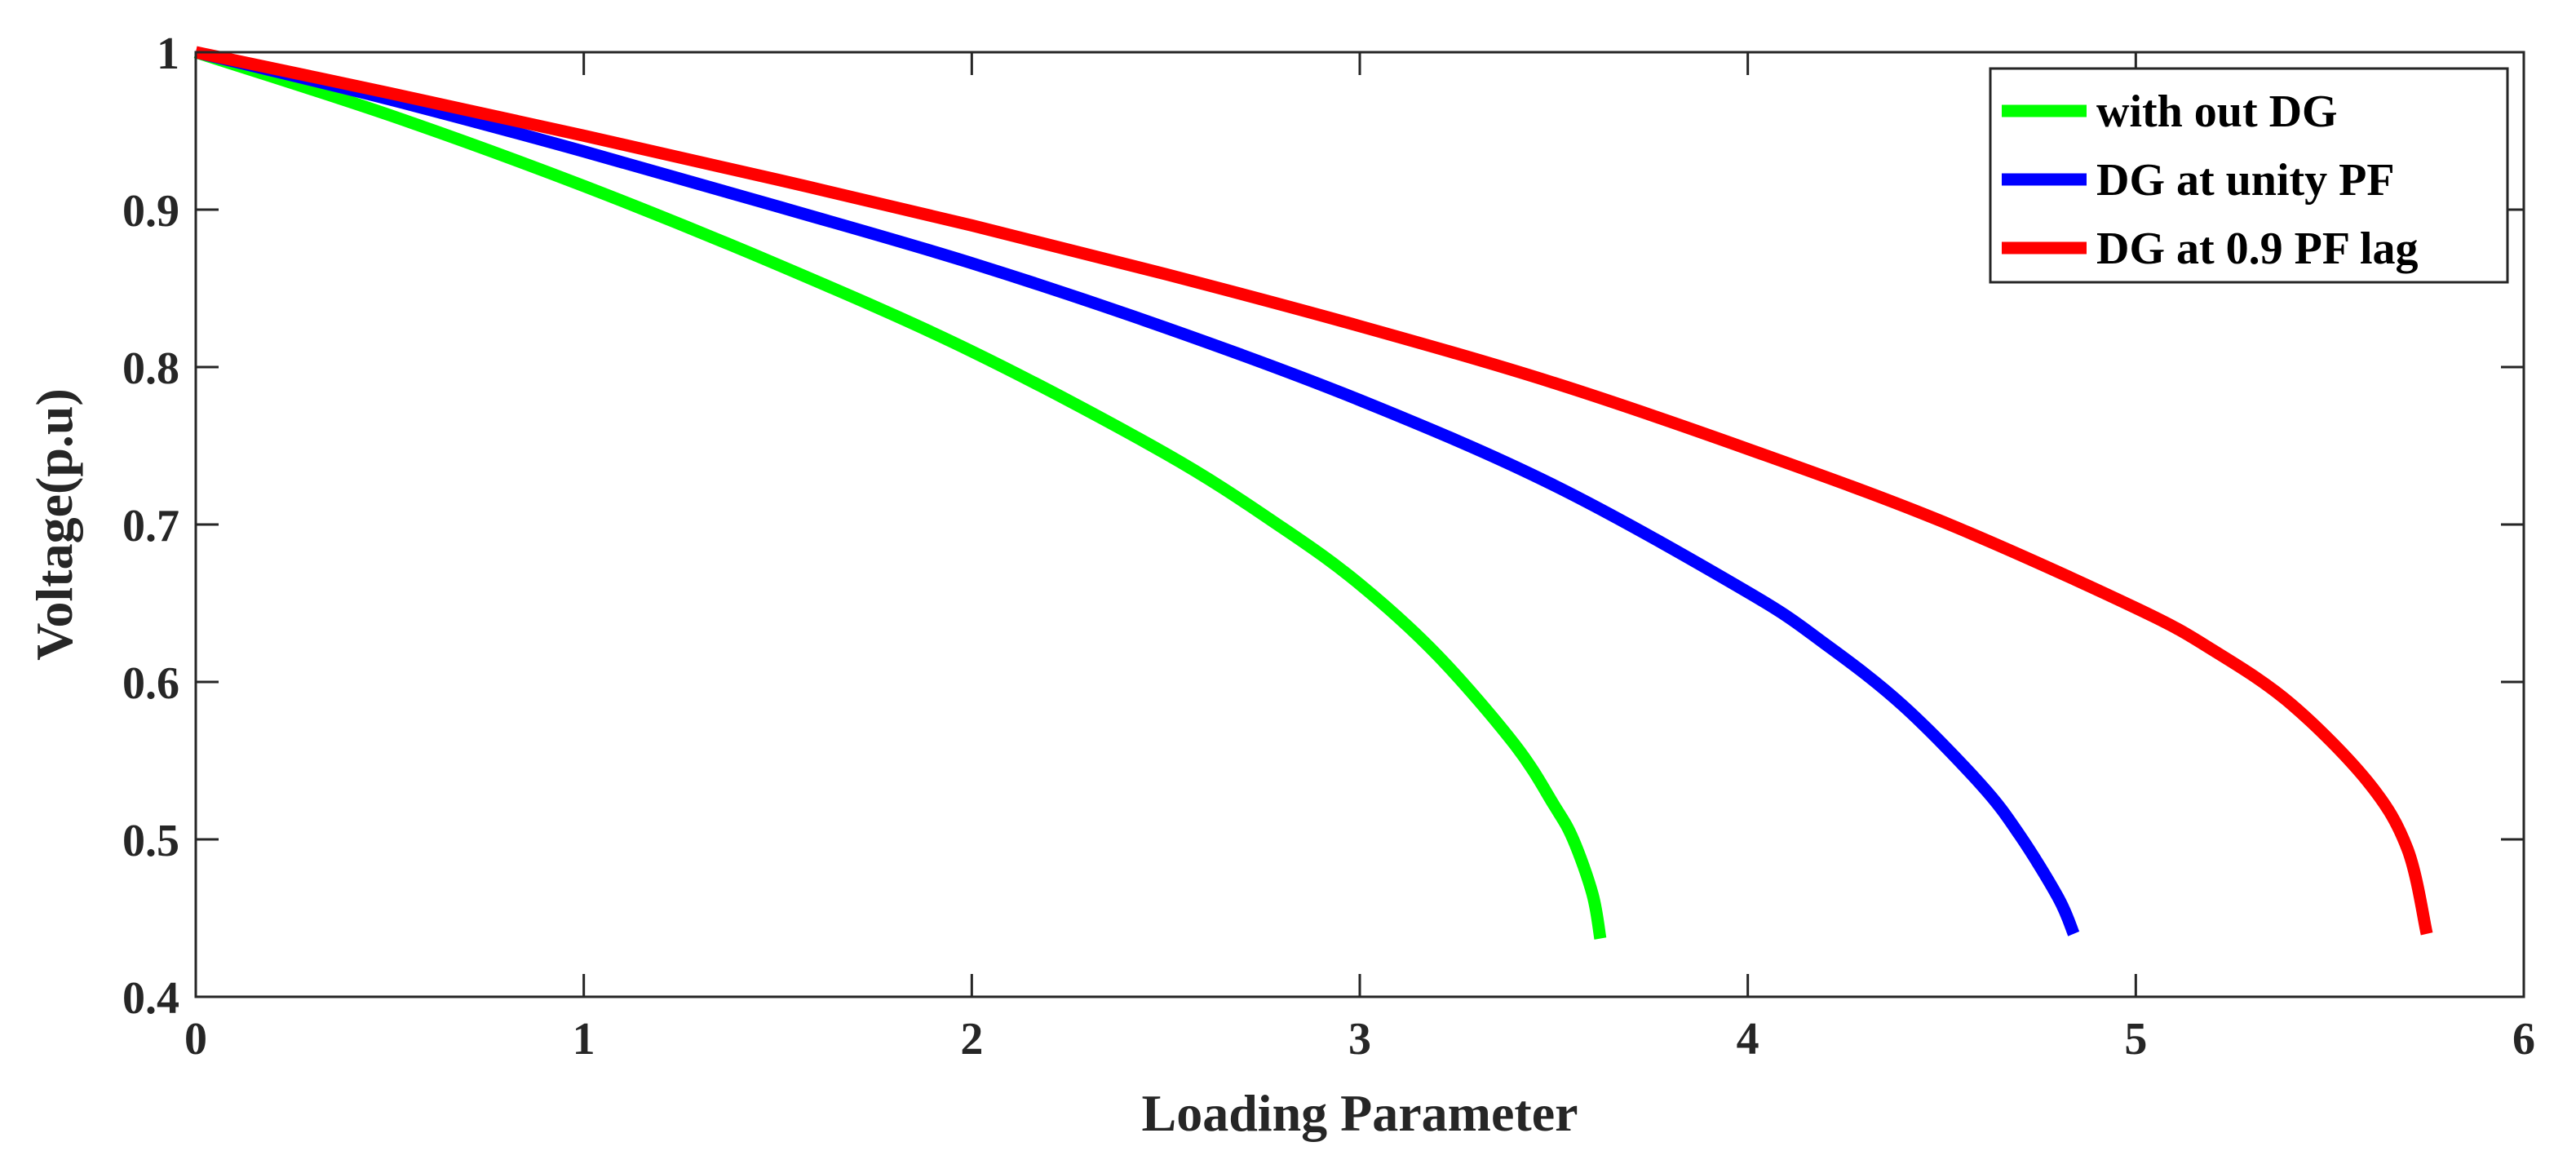 This screenshot has width=2576, height=1173. I want to click on y-tick-label: 1, so click(168, 54).